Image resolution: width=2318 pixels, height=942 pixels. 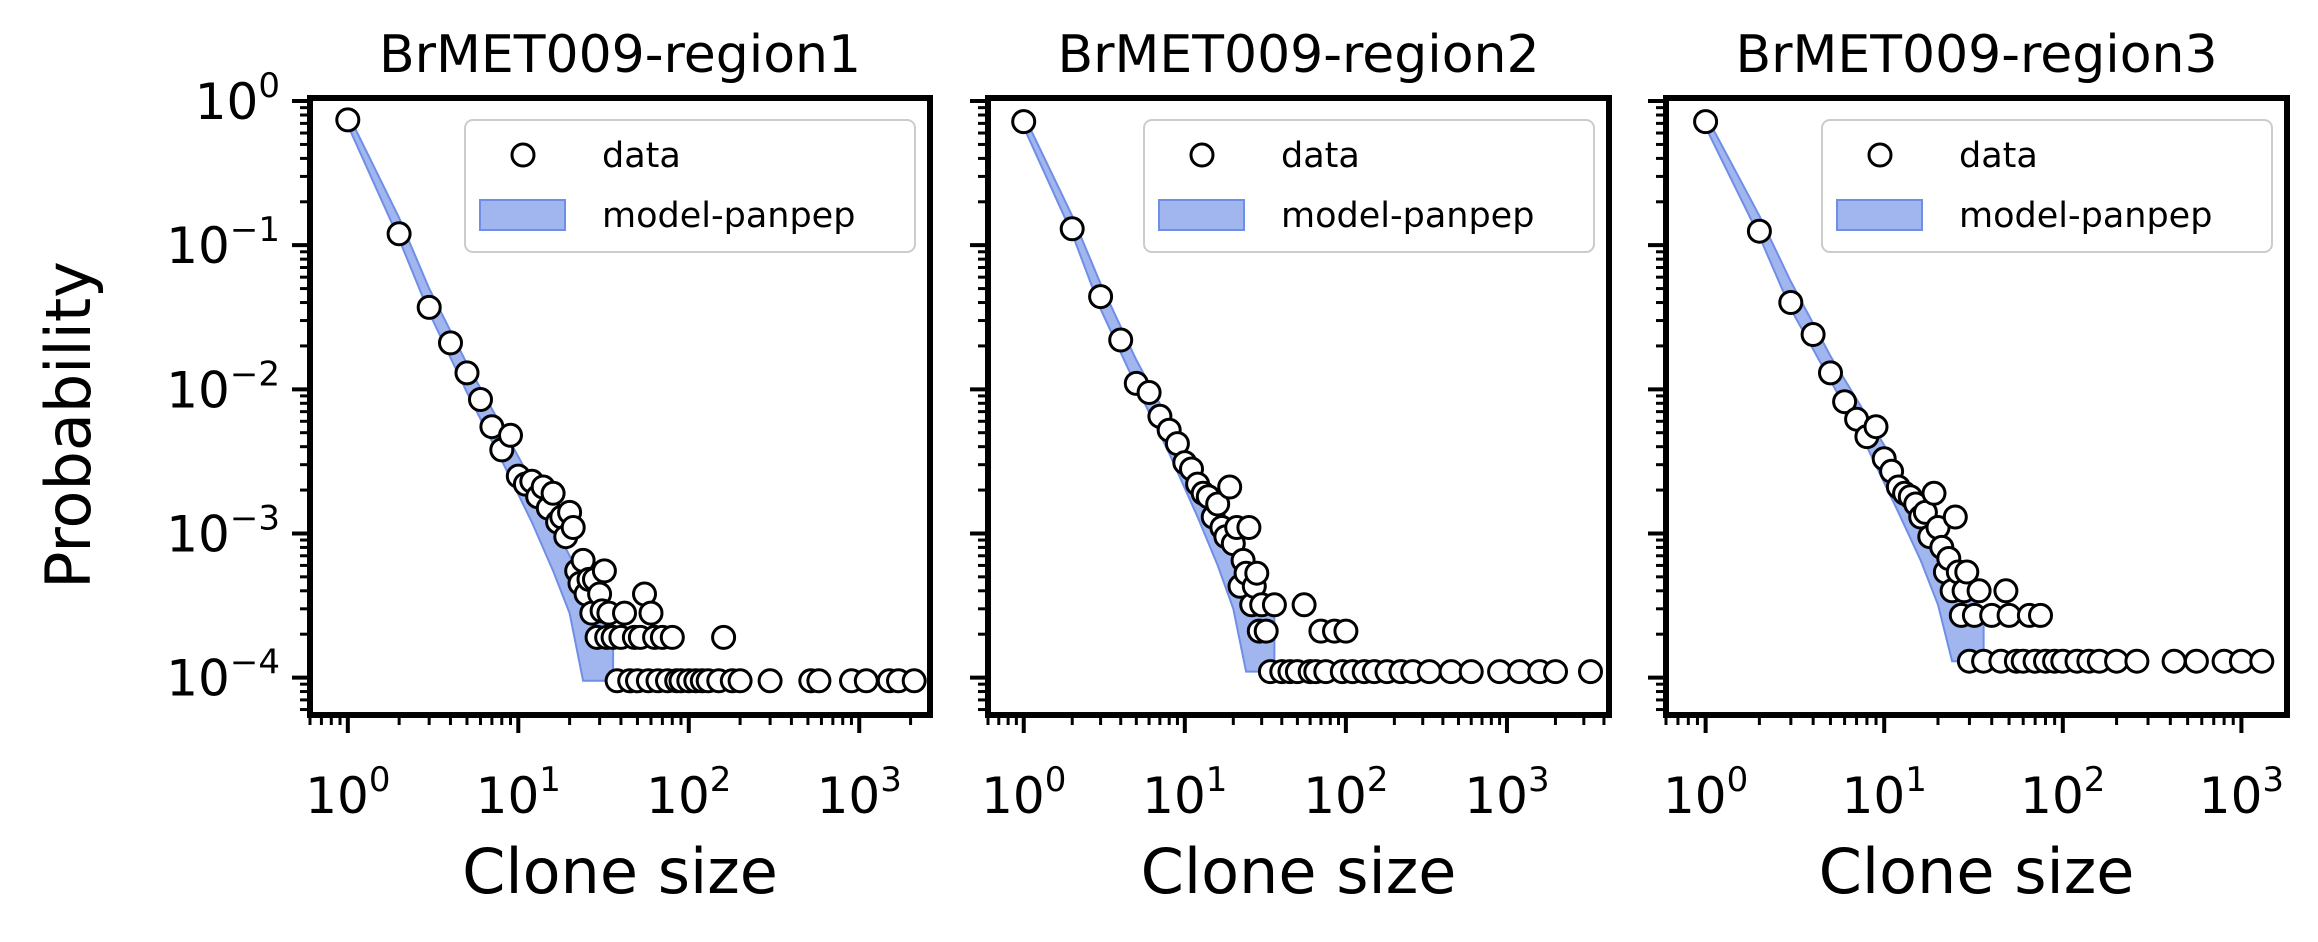 I want to click on y-tick-label: 10⁻⁴, so click(x=223, y=675).